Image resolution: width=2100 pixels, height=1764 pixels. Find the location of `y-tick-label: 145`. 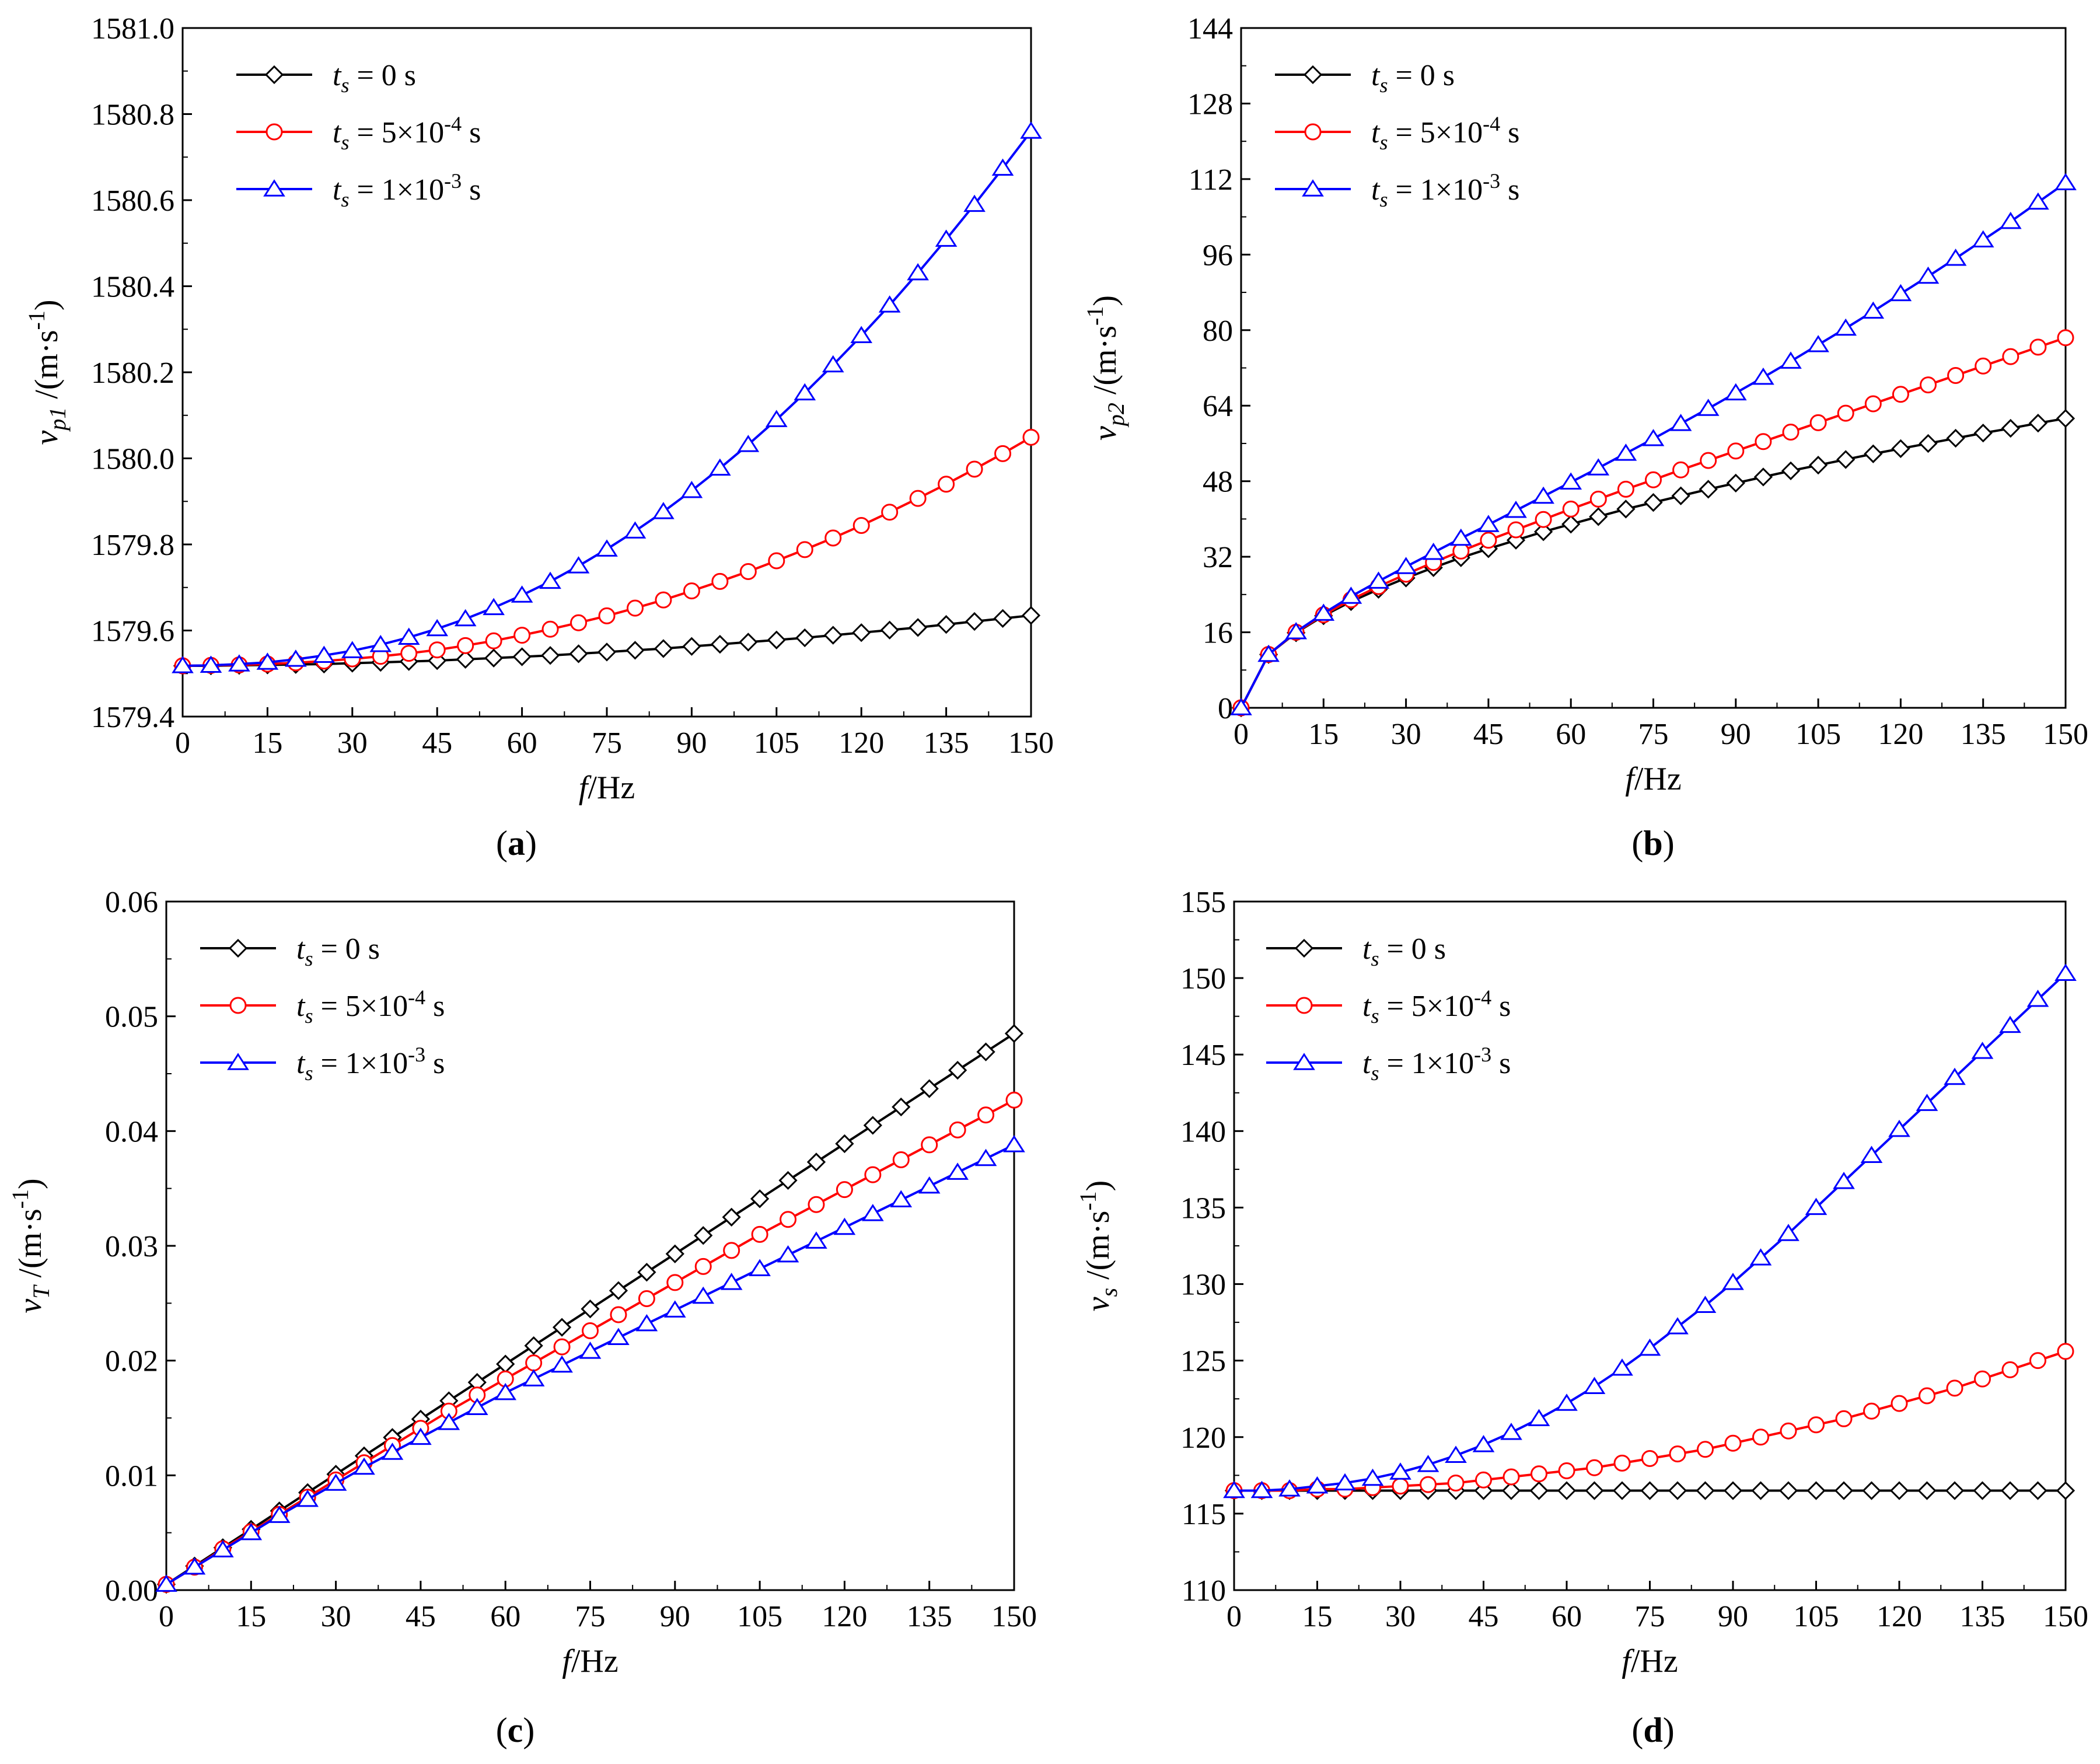

y-tick-label: 145 is located at coordinates (1203, 1055).